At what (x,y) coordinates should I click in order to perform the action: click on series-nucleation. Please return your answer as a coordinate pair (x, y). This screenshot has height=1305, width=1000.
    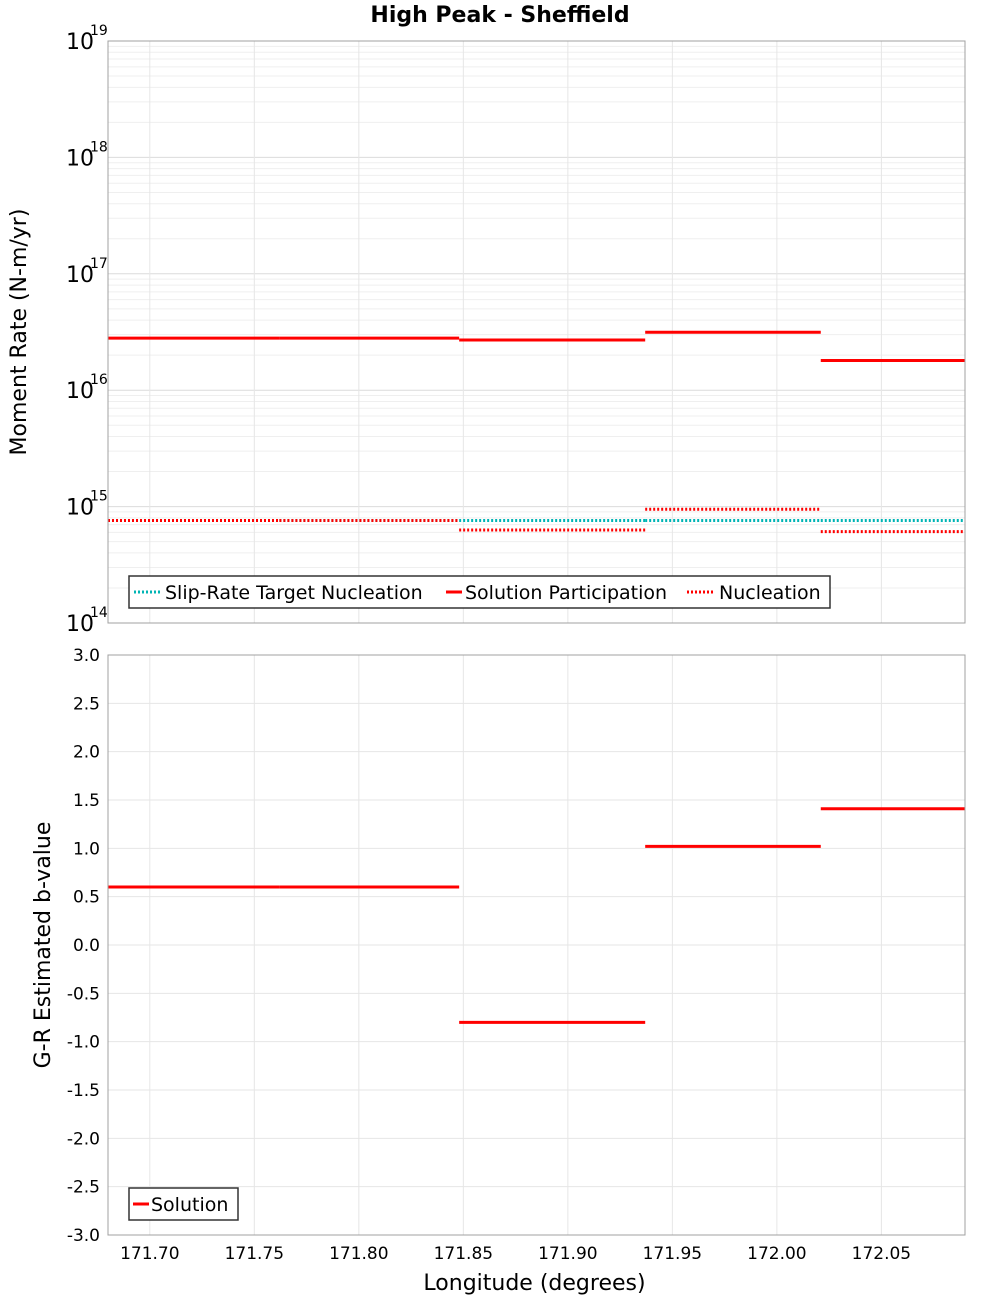
    Looking at the image, I should click on (536, 520).